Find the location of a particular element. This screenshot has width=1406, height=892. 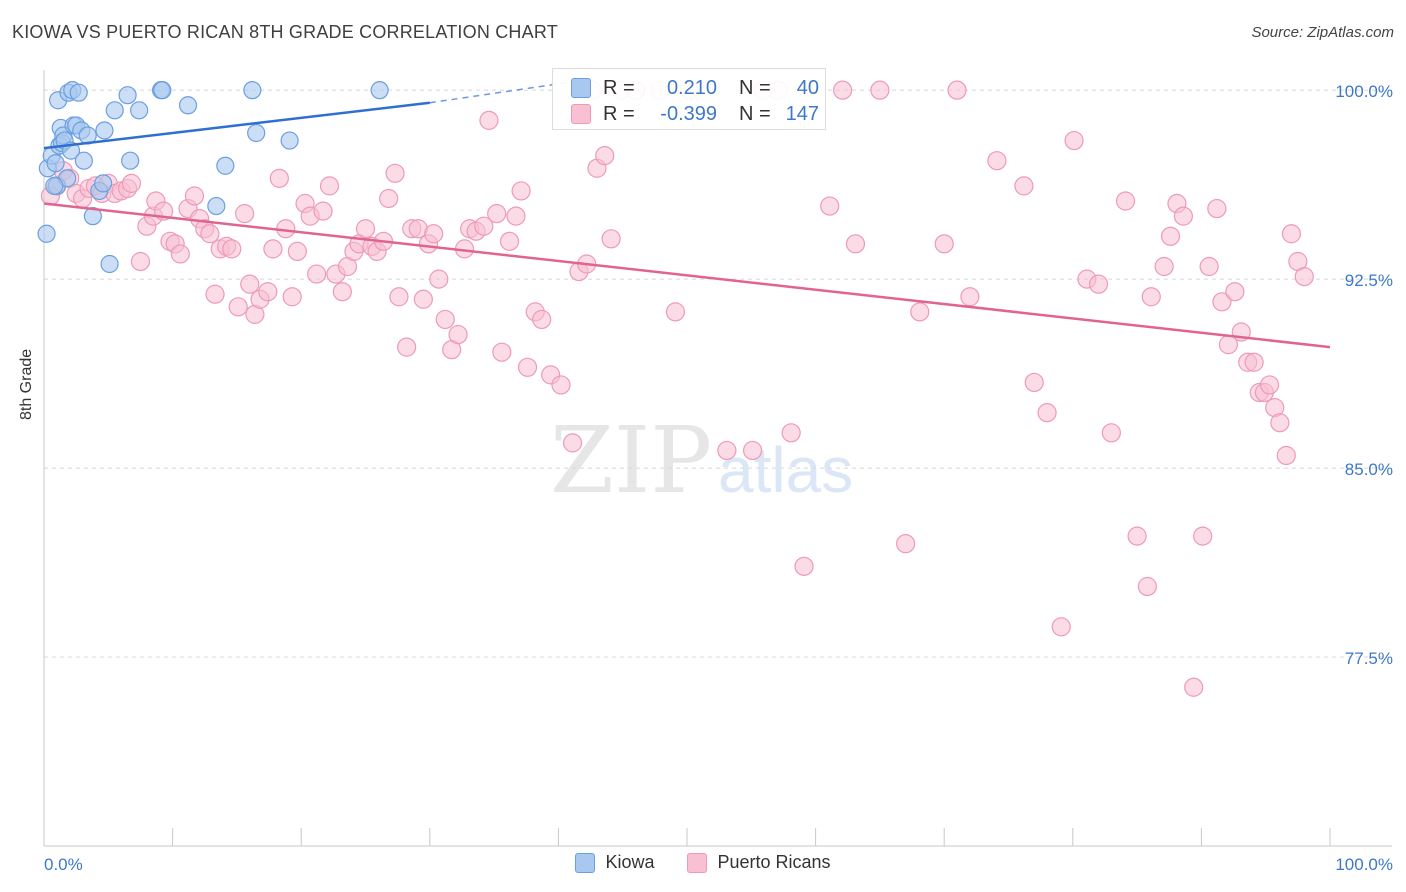

kiowa-n-label: N = is located at coordinates (755, 87).